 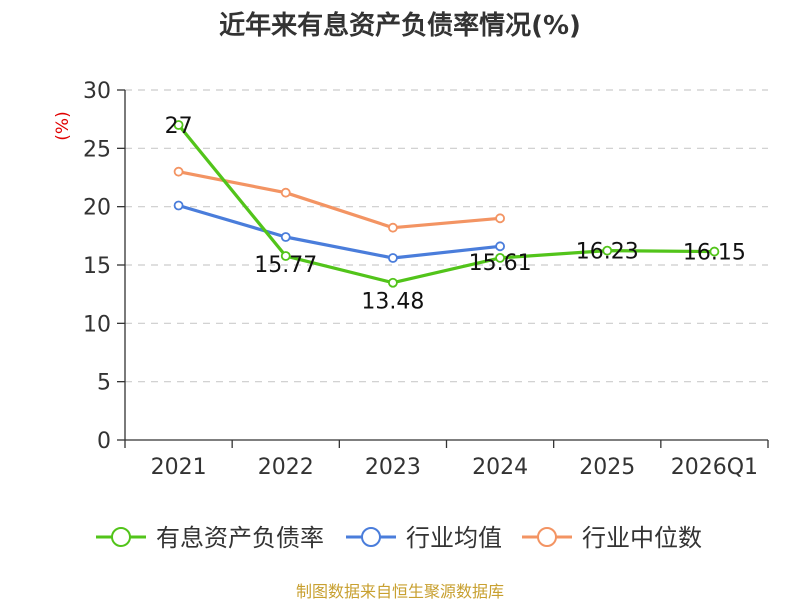 What do you see at coordinates (642, 538) in the screenshot?
I see `legend-label: 行业中位数` at bounding box center [642, 538].